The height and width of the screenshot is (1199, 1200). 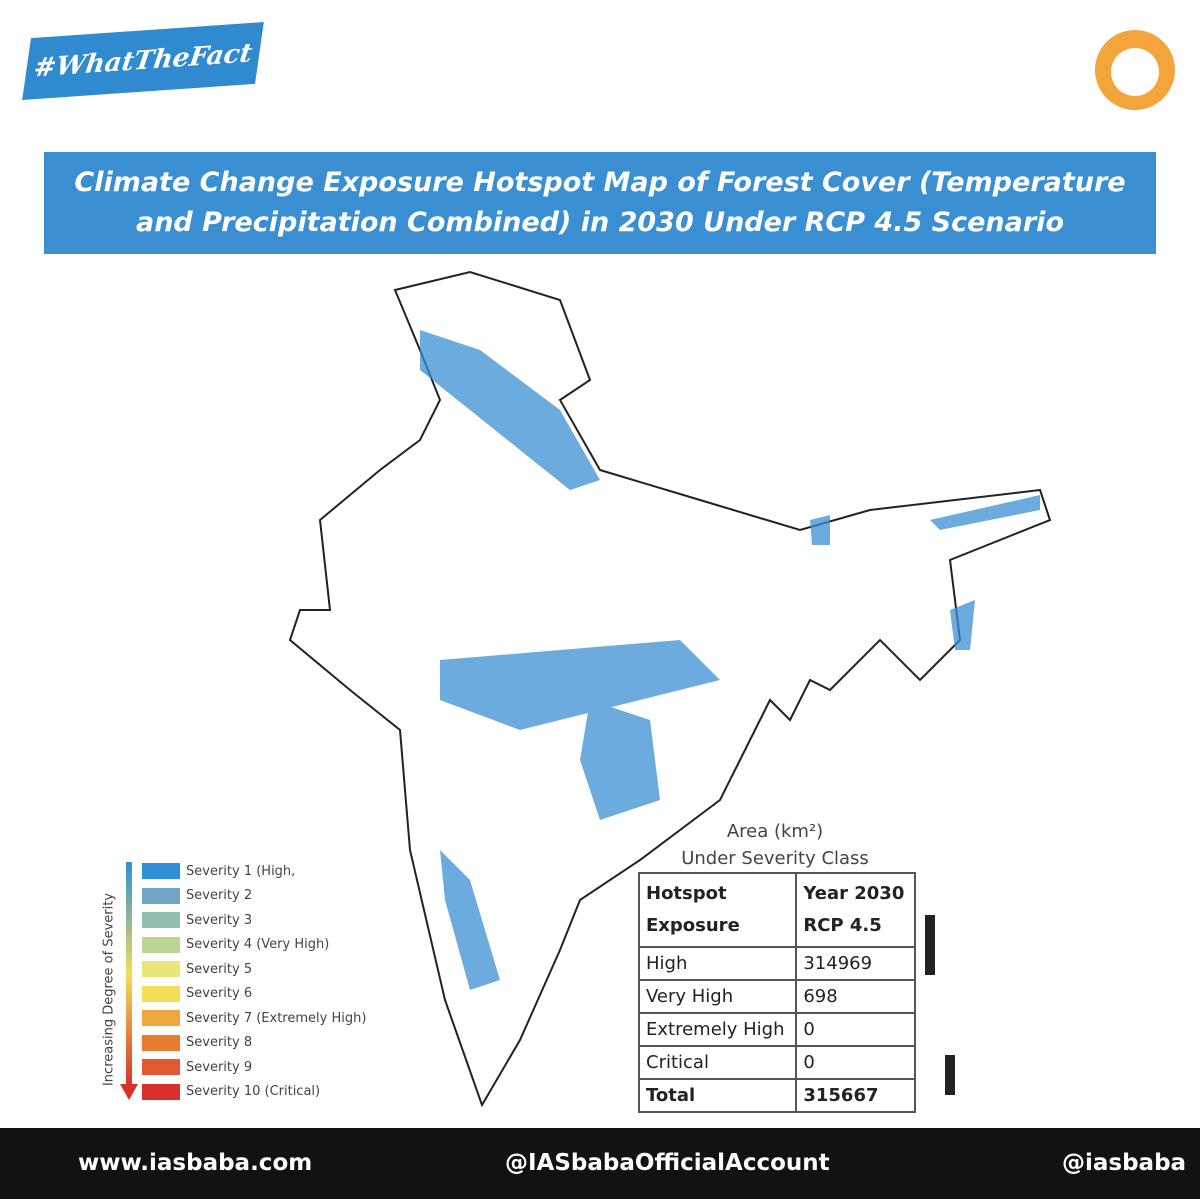 I want to click on legend-item: Severity 7 (Extremely High), so click(x=254, y=1018).